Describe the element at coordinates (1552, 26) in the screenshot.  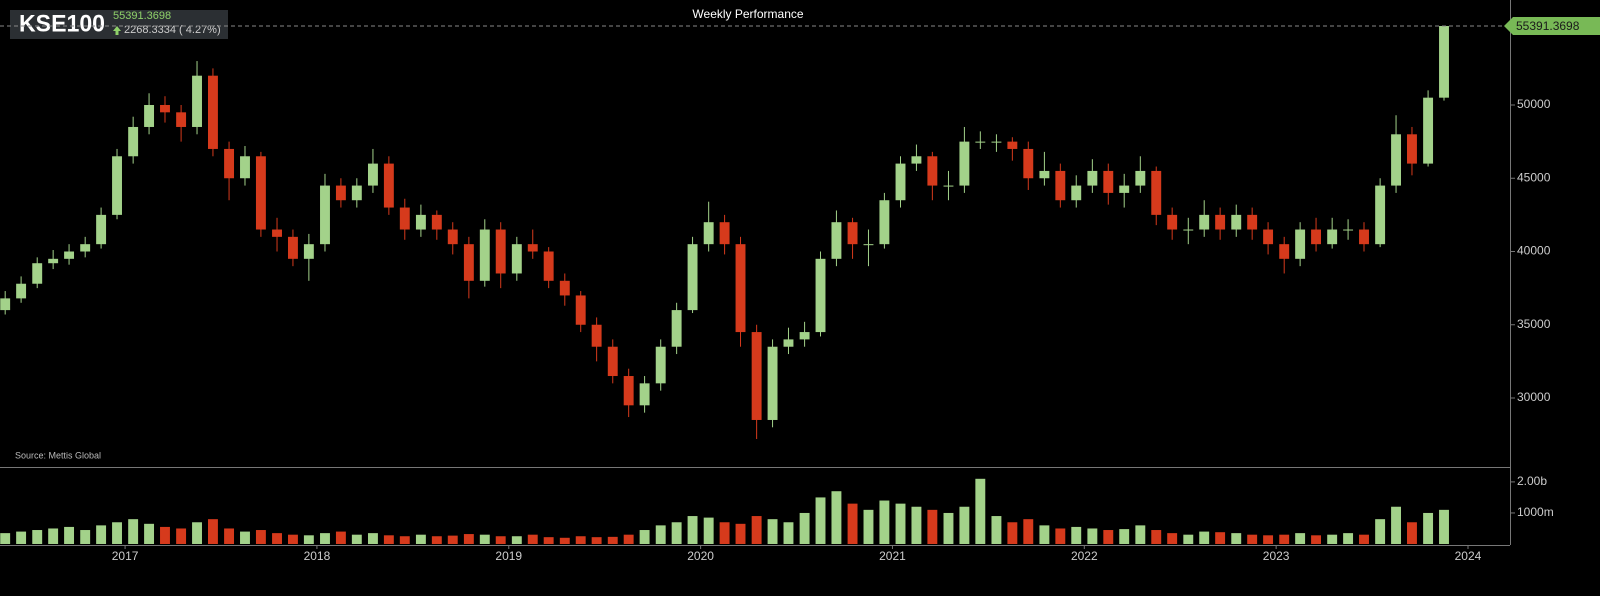
I see `last-price-tag` at that location.